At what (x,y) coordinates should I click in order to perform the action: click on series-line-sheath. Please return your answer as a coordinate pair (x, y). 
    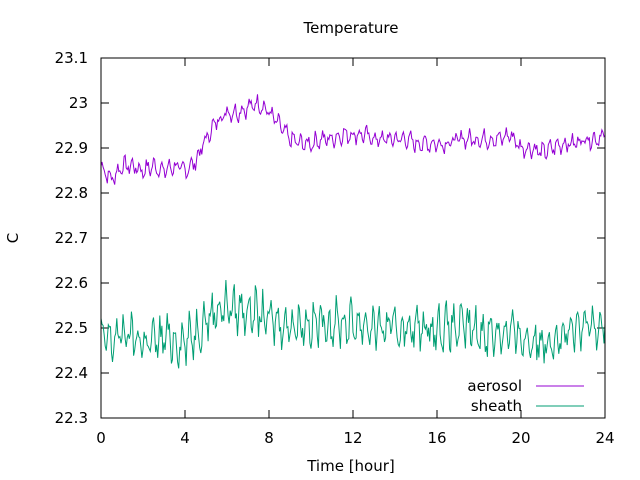
    Looking at the image, I should click on (353, 324).